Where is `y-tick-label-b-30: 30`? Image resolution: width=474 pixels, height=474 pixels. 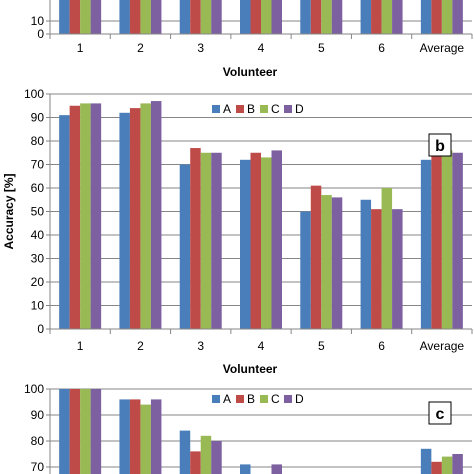 y-tick-label-b-30: 30 is located at coordinates (38, 259).